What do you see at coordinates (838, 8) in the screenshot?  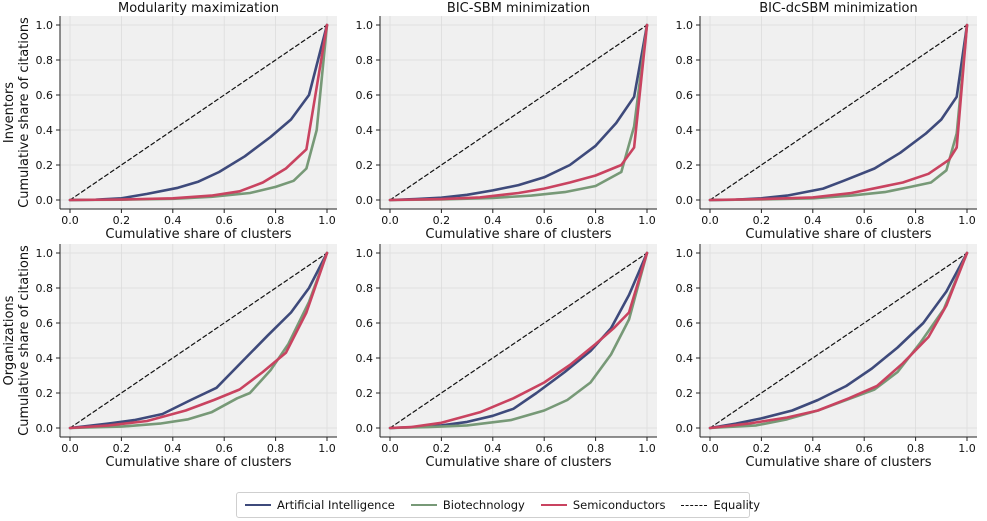 I see `panel-title: BIC-dcSBM minimization` at bounding box center [838, 8].